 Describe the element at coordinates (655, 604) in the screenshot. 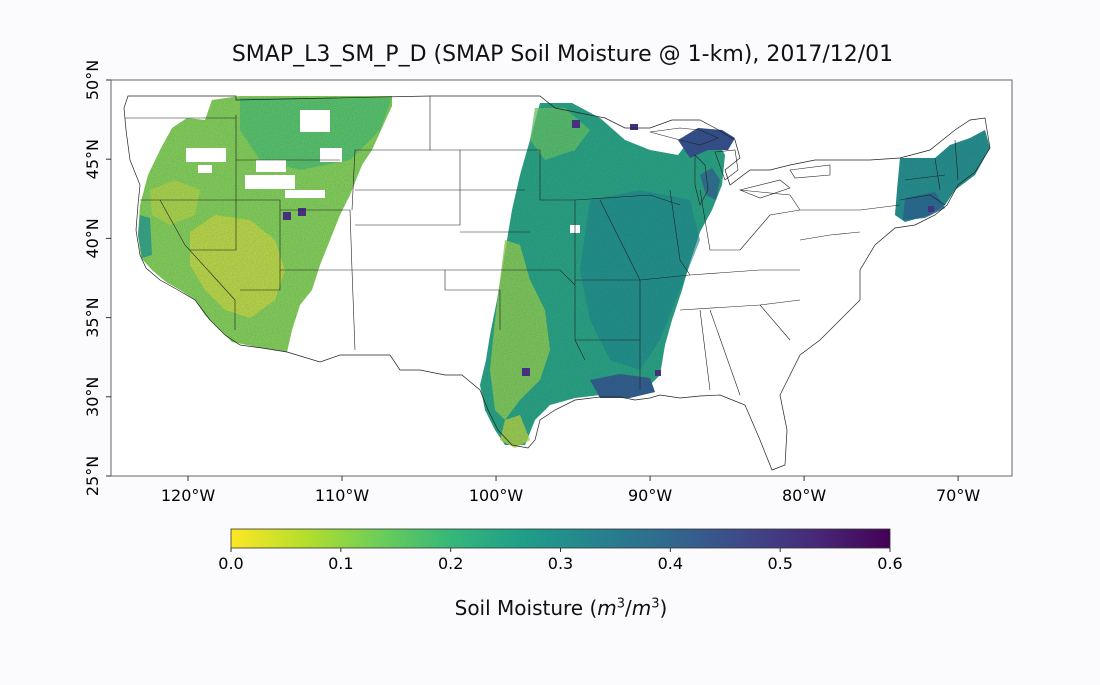

I see `unit-exp-den: 3` at that location.